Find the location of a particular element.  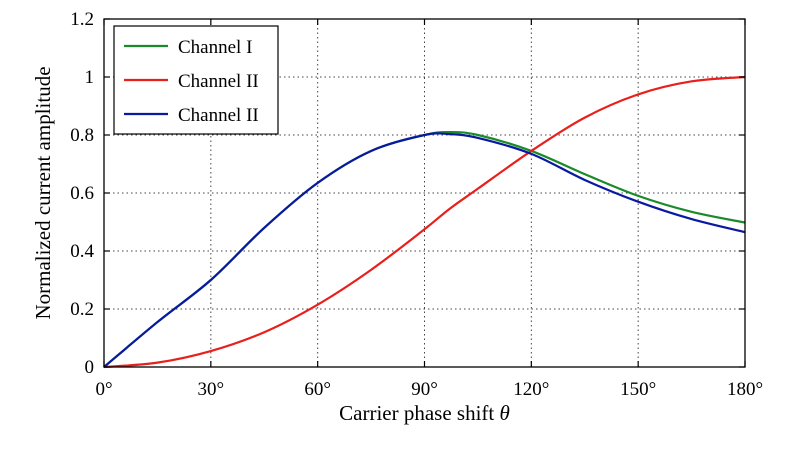

x-tick-label: 60° is located at coordinates (317, 389).